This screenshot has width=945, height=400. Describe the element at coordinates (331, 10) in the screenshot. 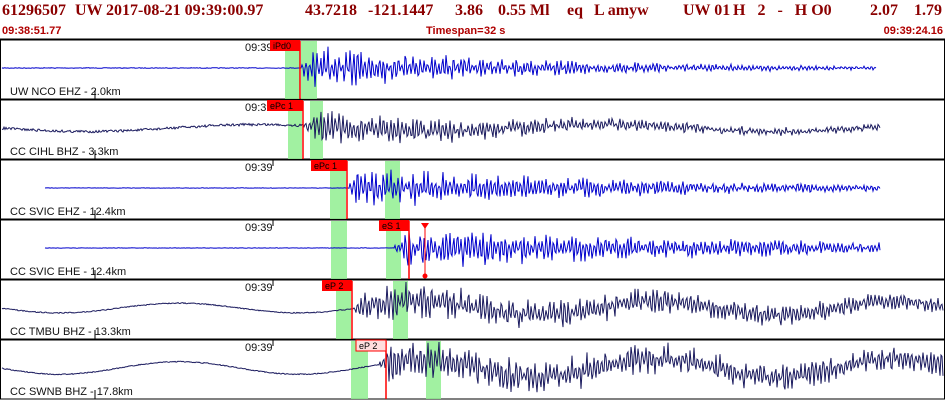

I see `latitude: 43.7218` at that location.